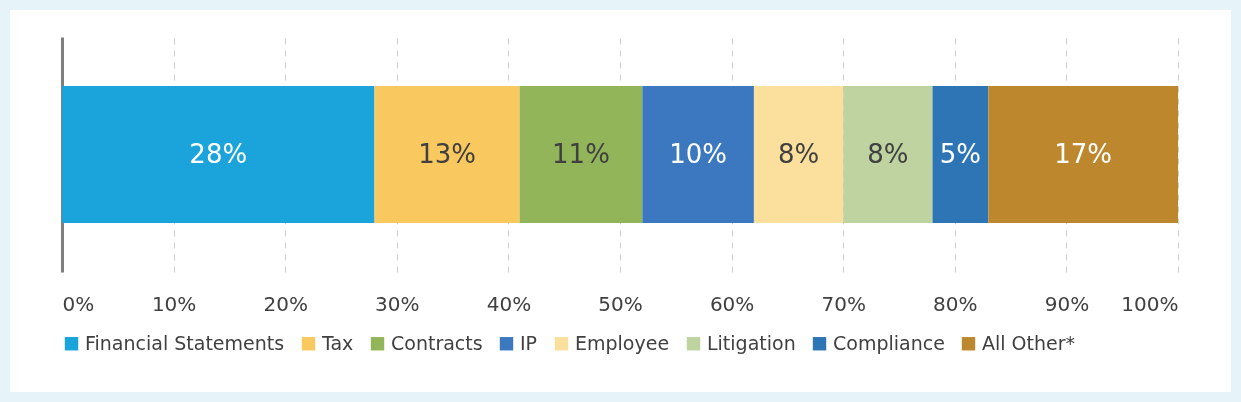 The height and width of the screenshot is (402, 1241). Describe the element at coordinates (174, 303) in the screenshot. I see `x-tick-label: 10%` at that location.